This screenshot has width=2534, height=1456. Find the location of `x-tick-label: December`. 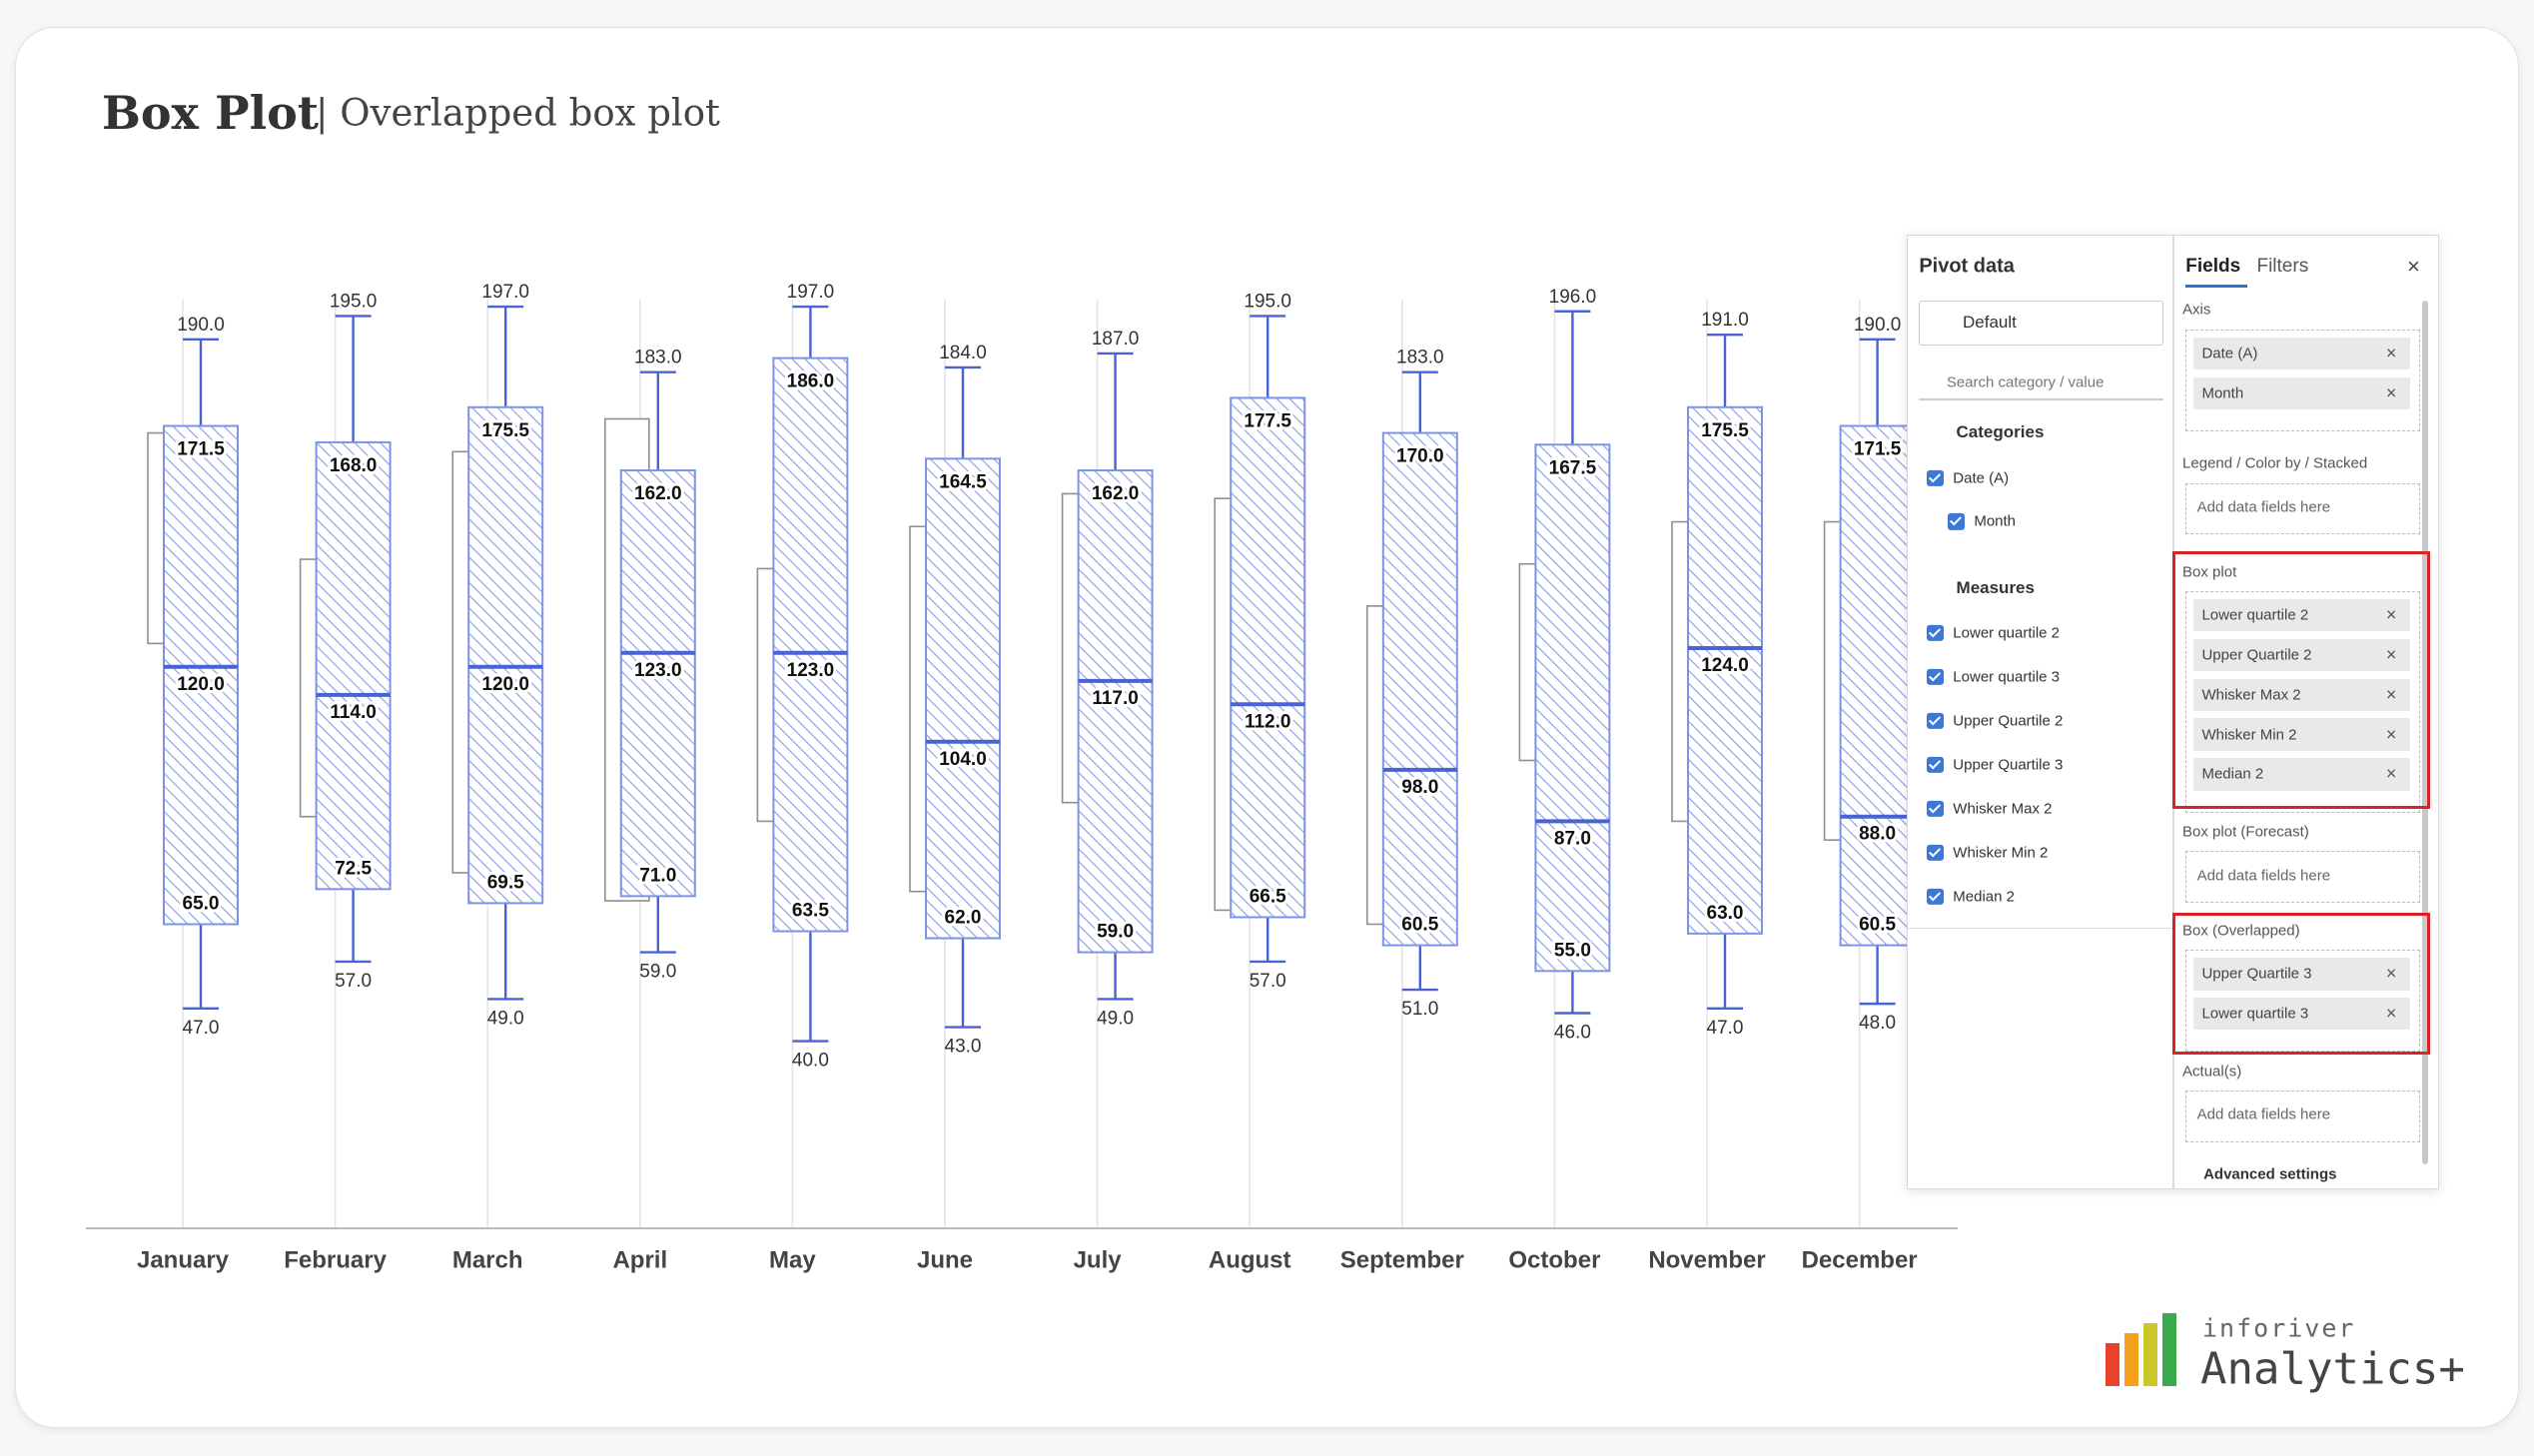

x-tick-label: December is located at coordinates (1860, 1260).